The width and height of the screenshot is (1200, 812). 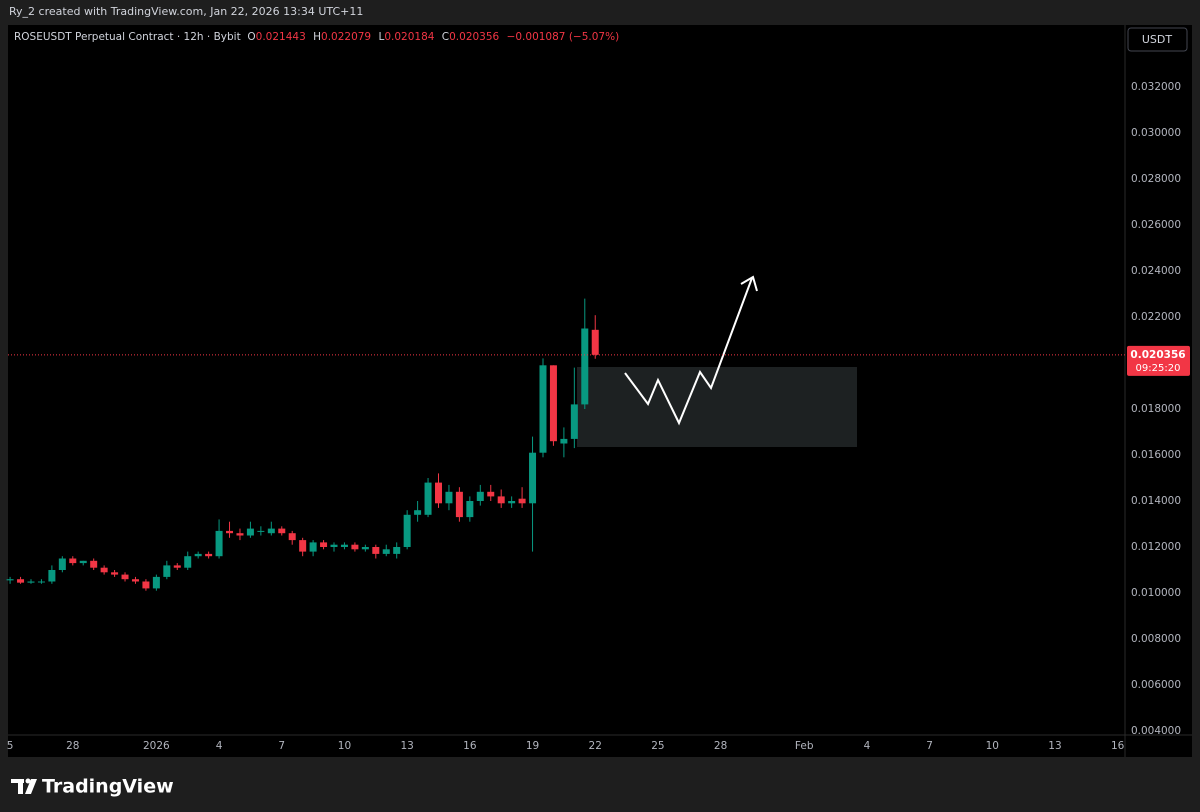 I want to click on x-tick-label: 22, so click(x=595, y=746).